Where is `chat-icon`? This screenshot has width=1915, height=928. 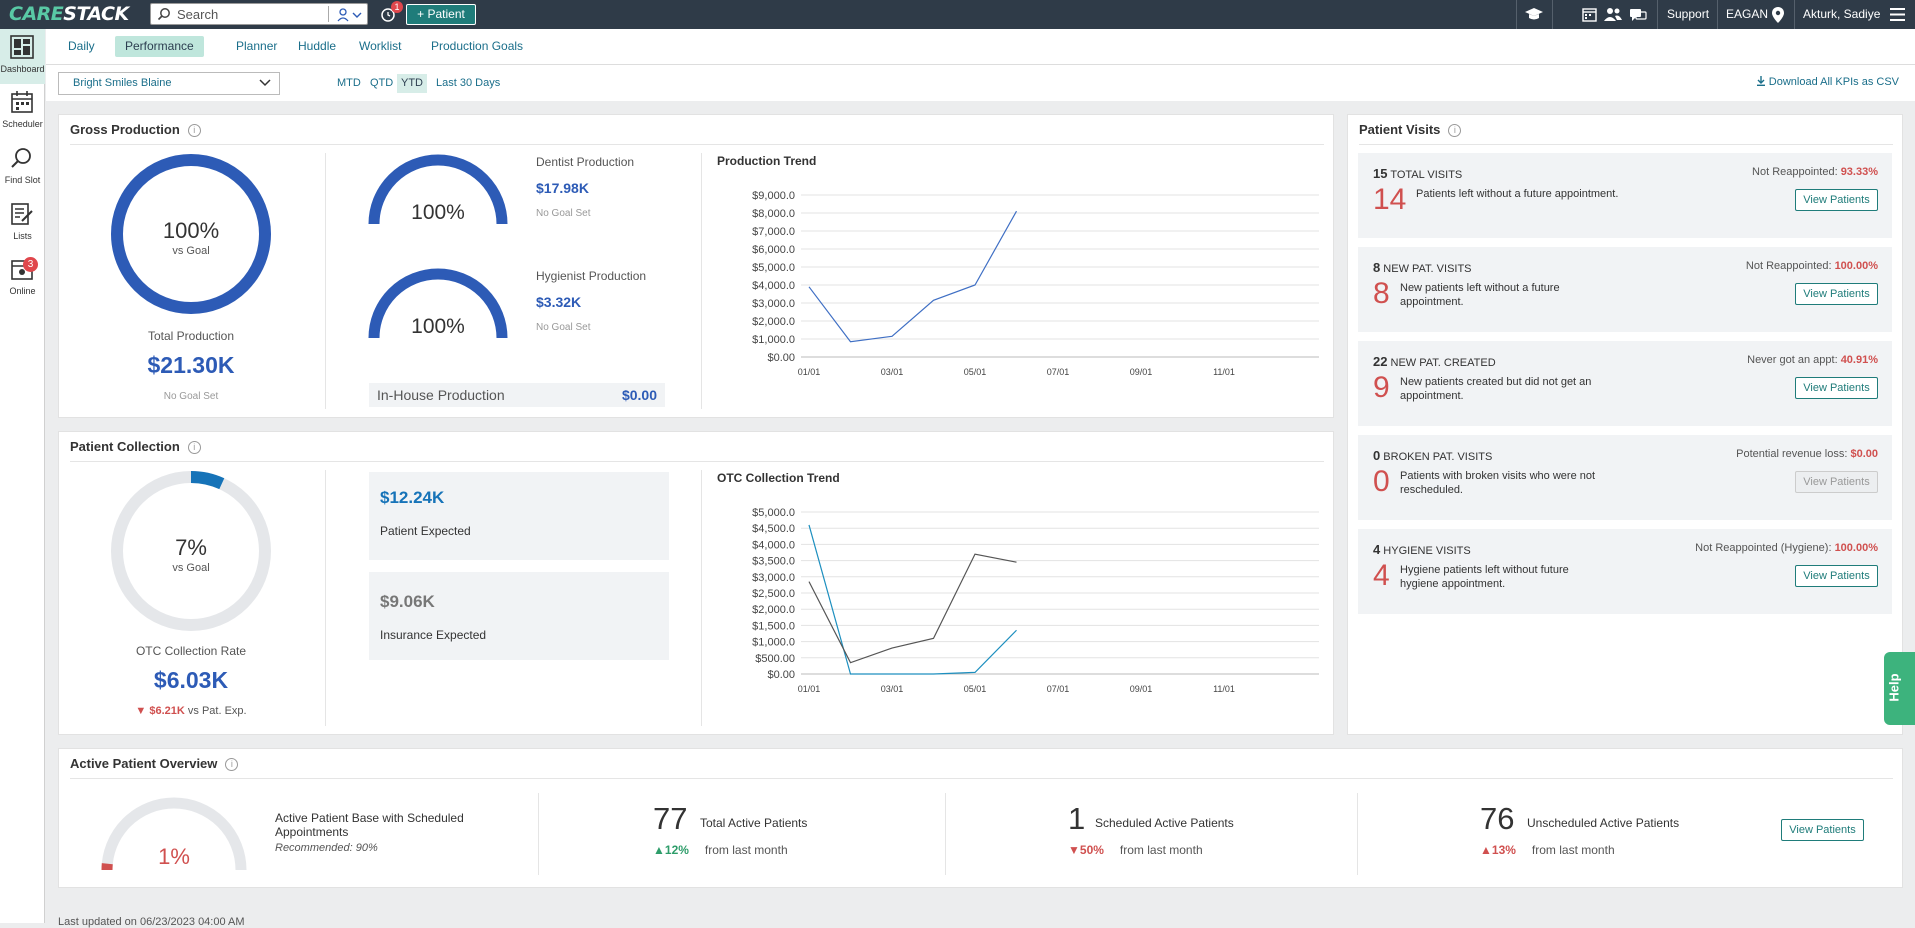 chat-icon is located at coordinates (1638, 14).